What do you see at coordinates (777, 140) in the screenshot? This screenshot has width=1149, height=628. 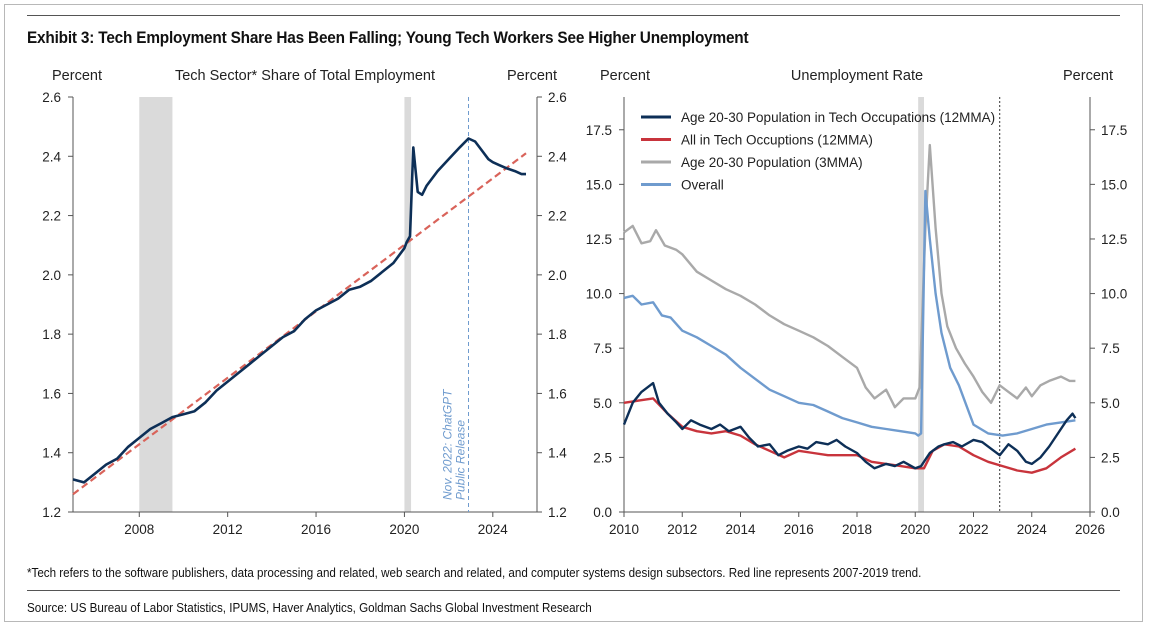 I see `right-legend-label-1: All in Tech Occuptions (12MMA)` at bounding box center [777, 140].